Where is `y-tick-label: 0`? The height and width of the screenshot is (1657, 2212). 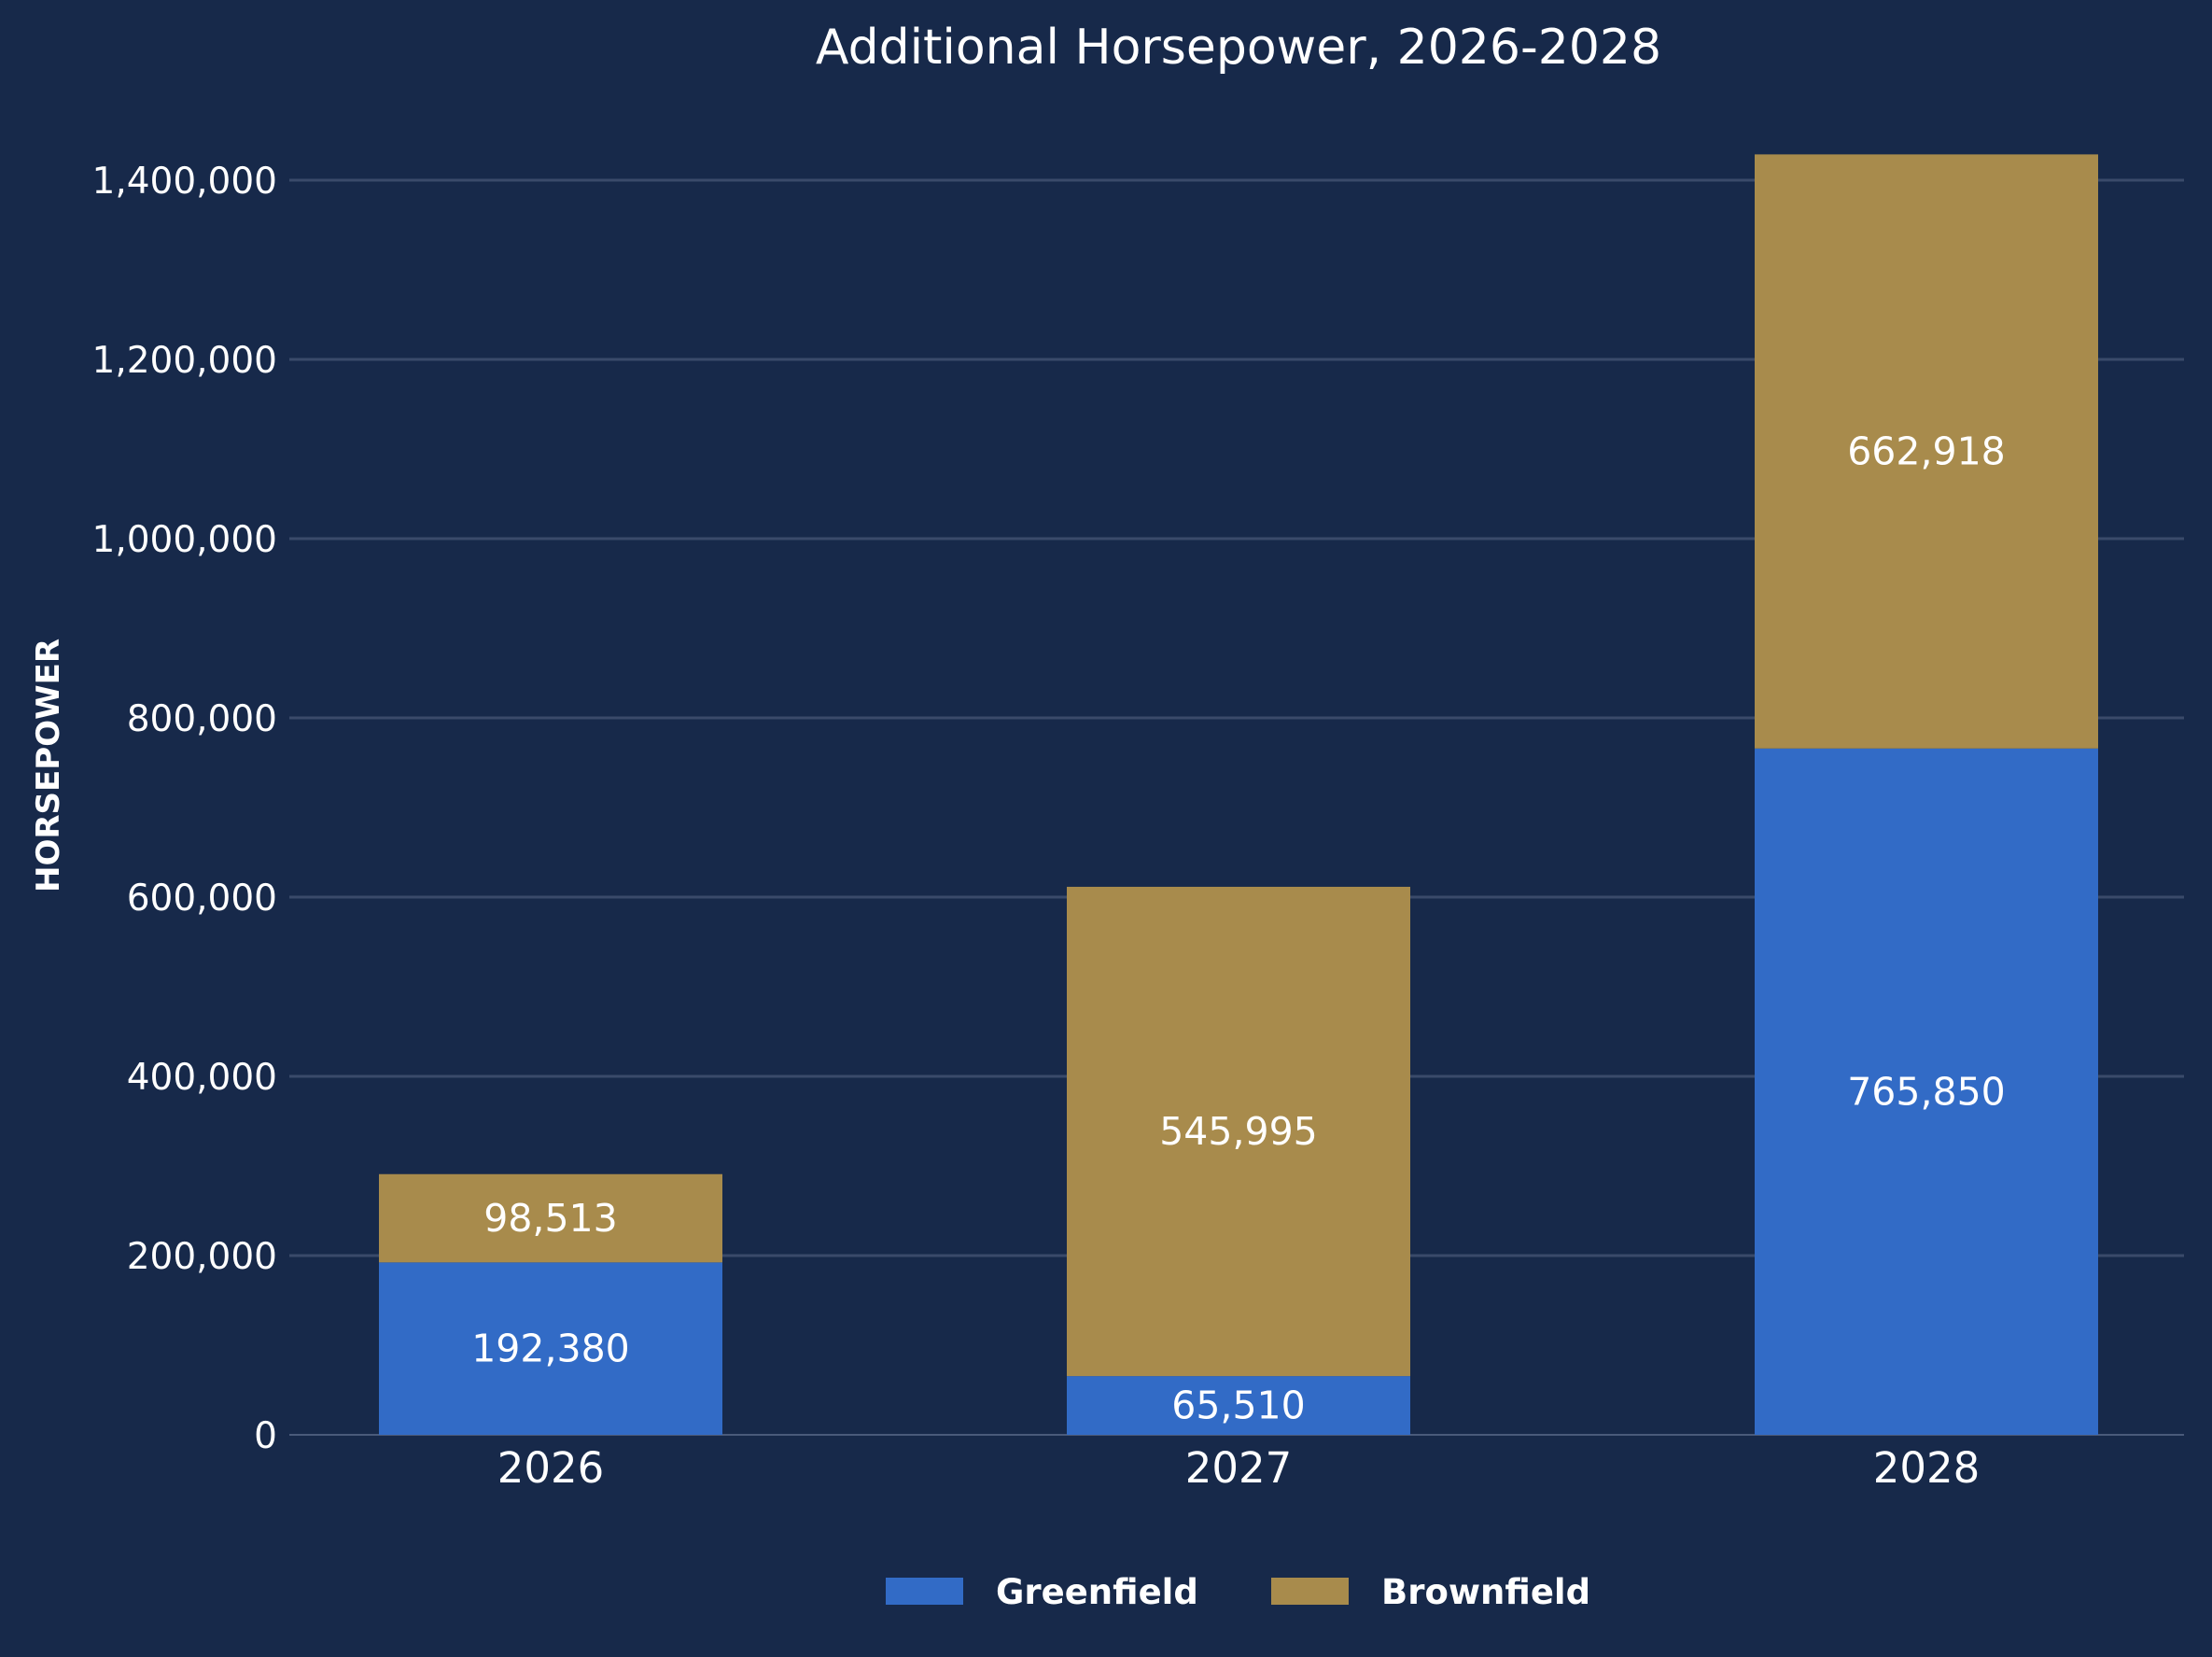
y-tick-label: 0 is located at coordinates (265, 1436).